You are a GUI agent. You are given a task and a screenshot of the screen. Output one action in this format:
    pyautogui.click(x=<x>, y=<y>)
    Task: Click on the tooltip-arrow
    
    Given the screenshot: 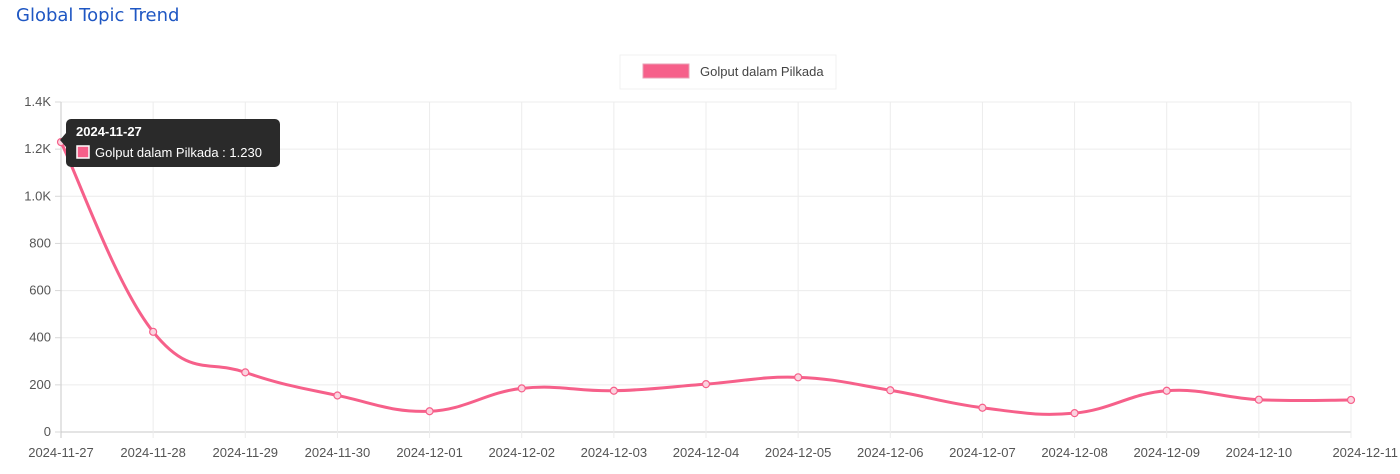 What is the action you would take?
    pyautogui.click(x=63, y=140)
    